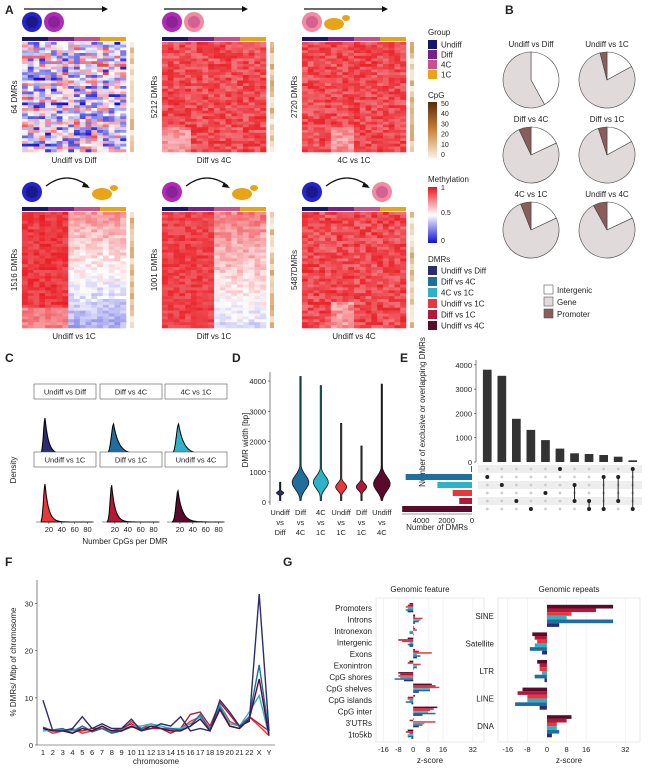  I want to click on violin-shape, so click(320, 443).